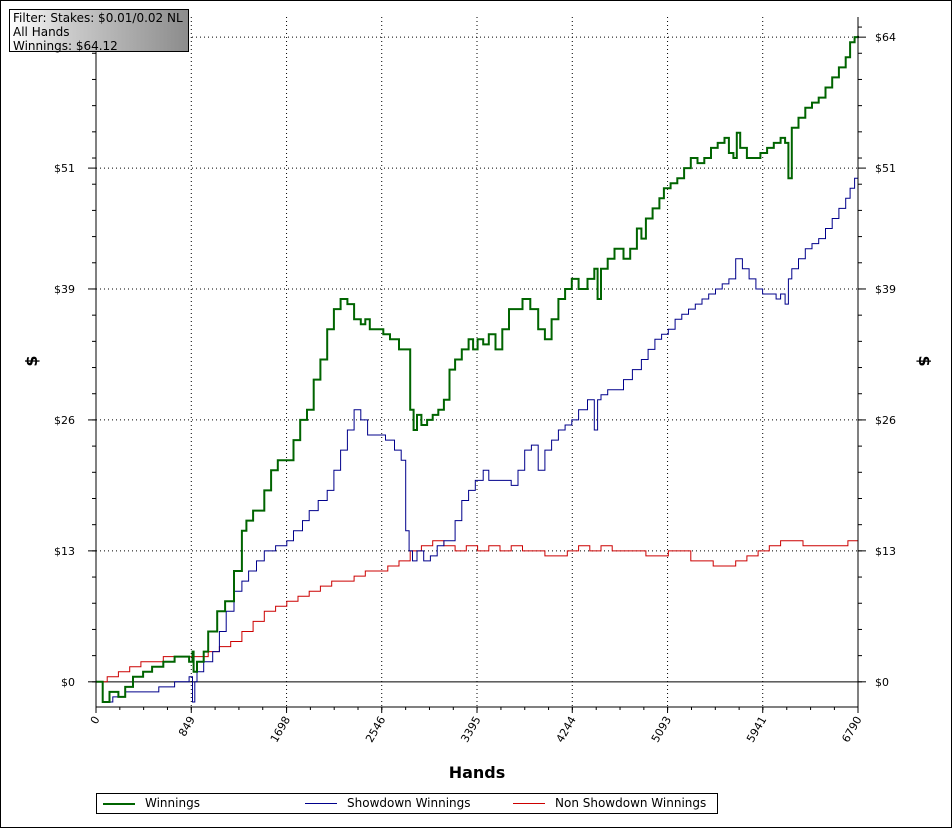 The image size is (952, 828). I want to click on filter-winnings-text: Winnings: $64.12, so click(65, 46).